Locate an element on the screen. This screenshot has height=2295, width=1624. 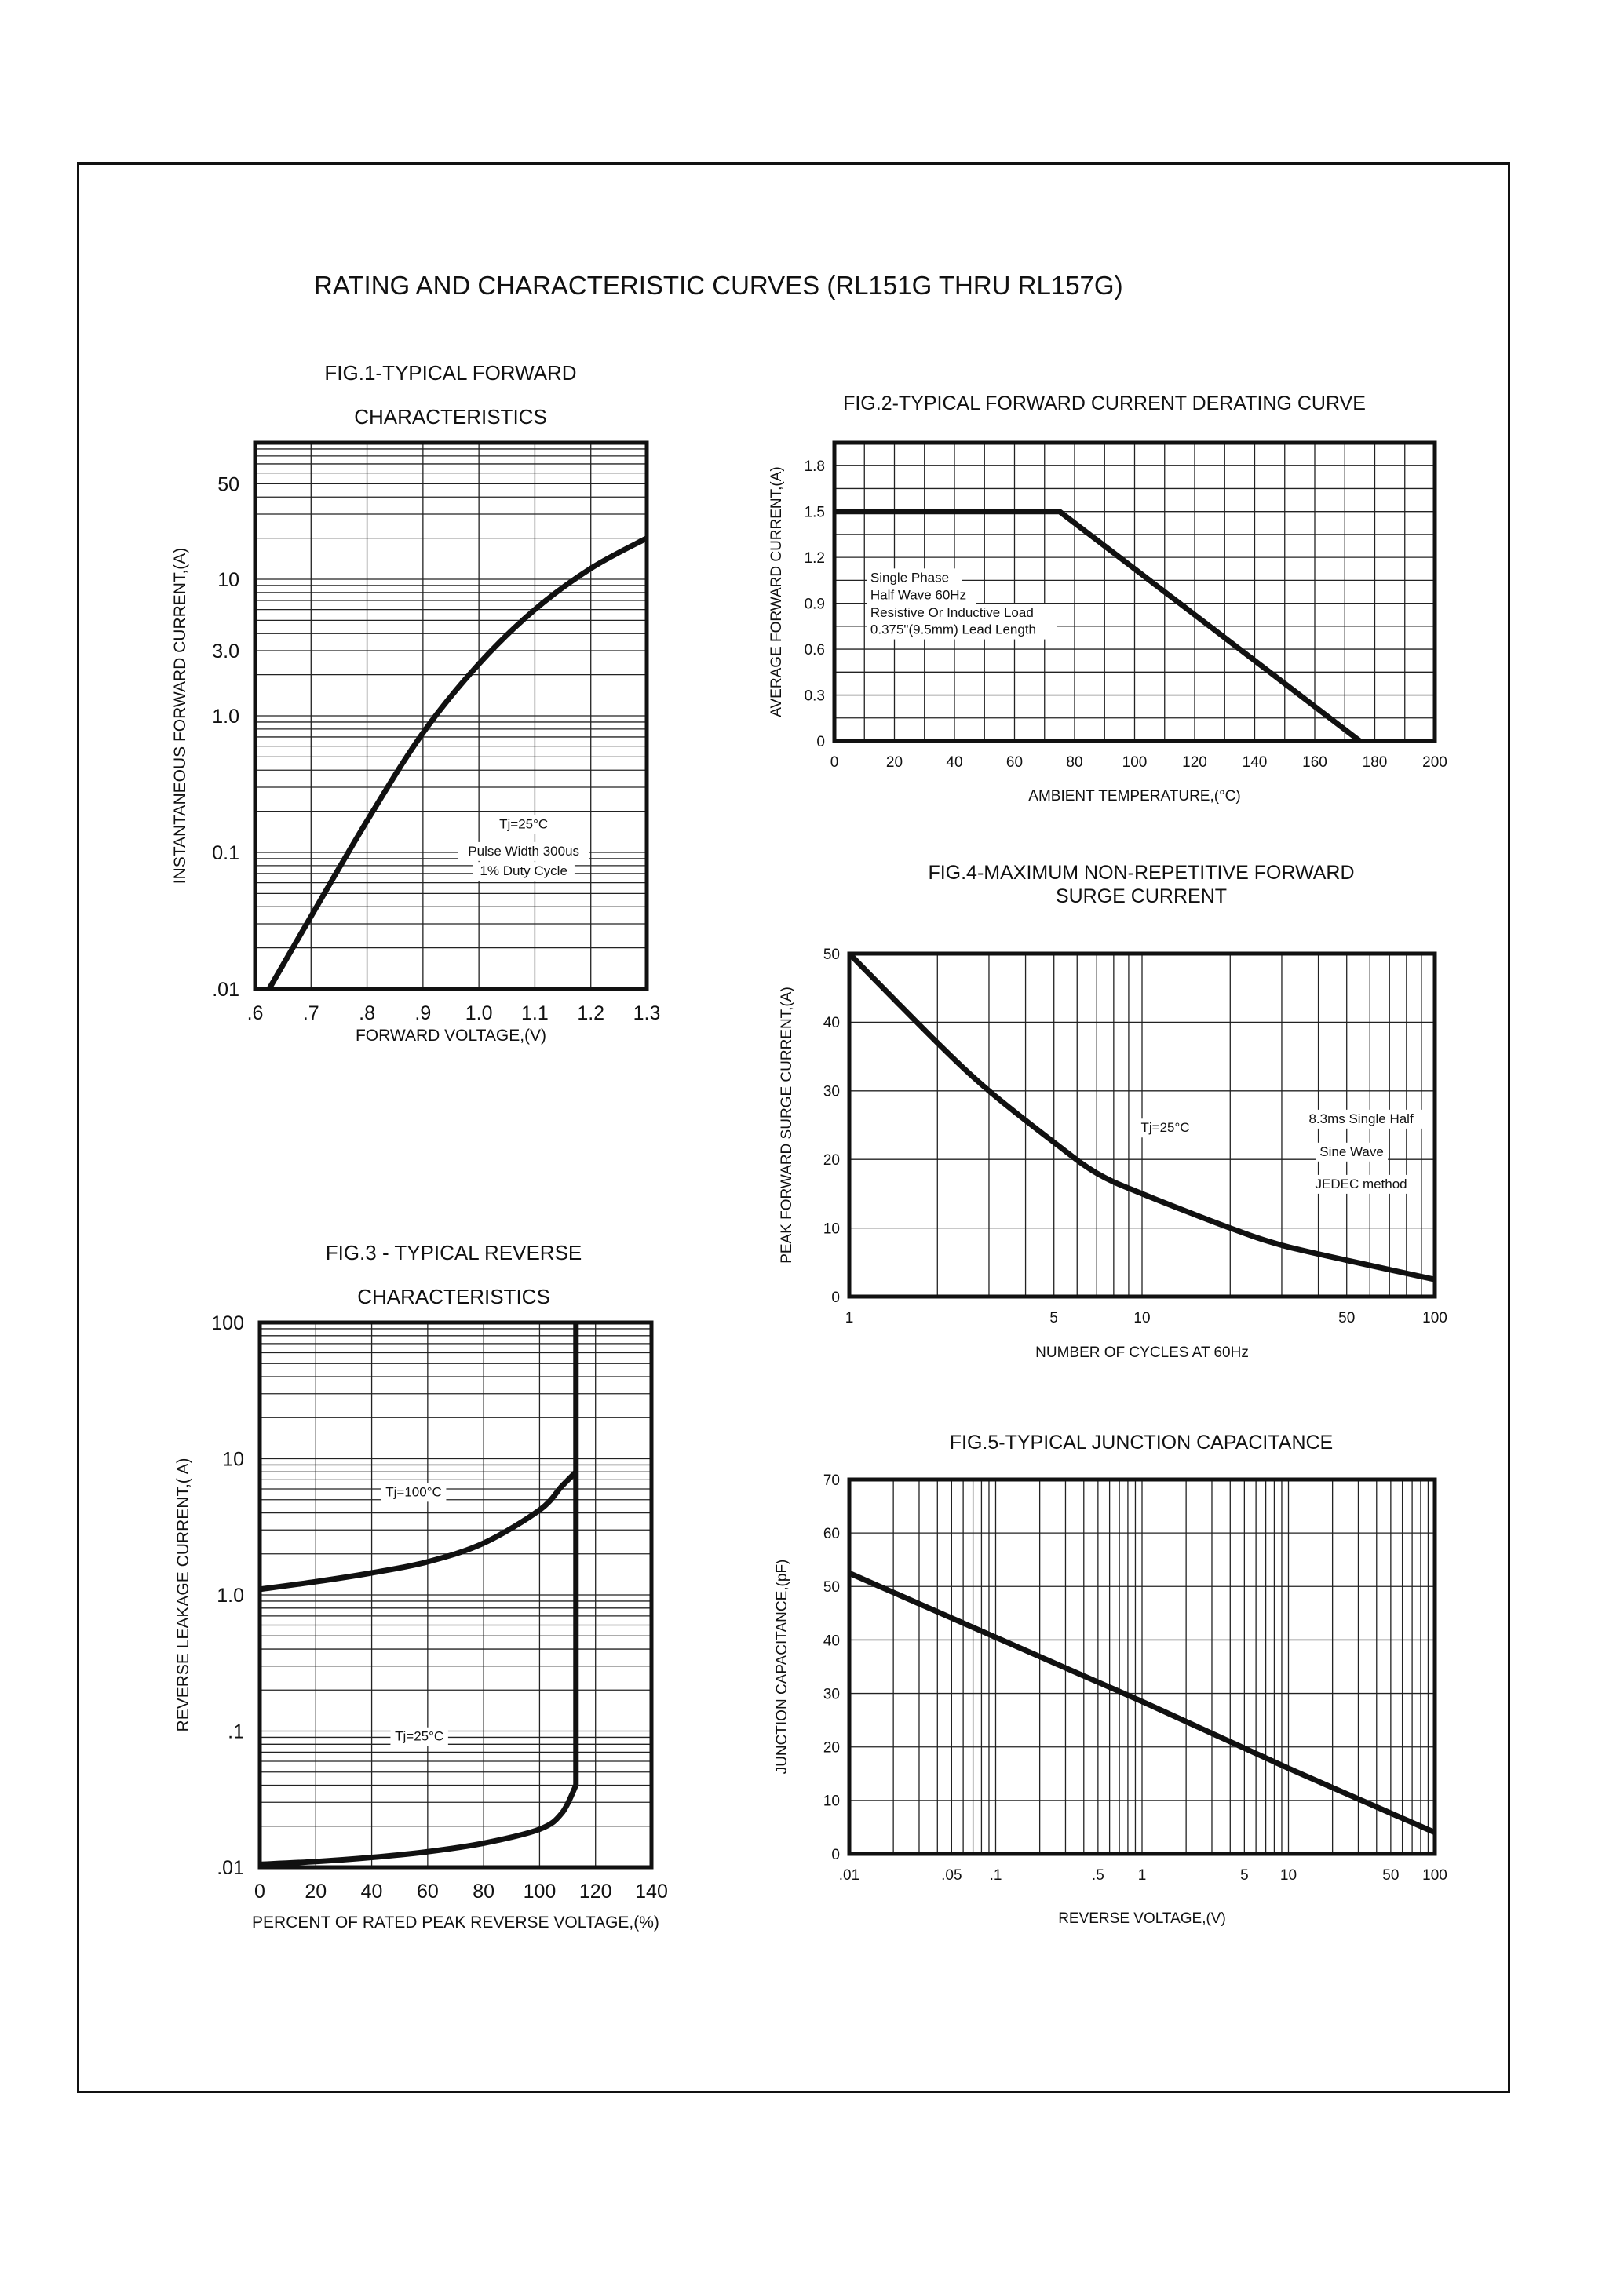
y-tick-label: 30 is located at coordinates (831, 1694).